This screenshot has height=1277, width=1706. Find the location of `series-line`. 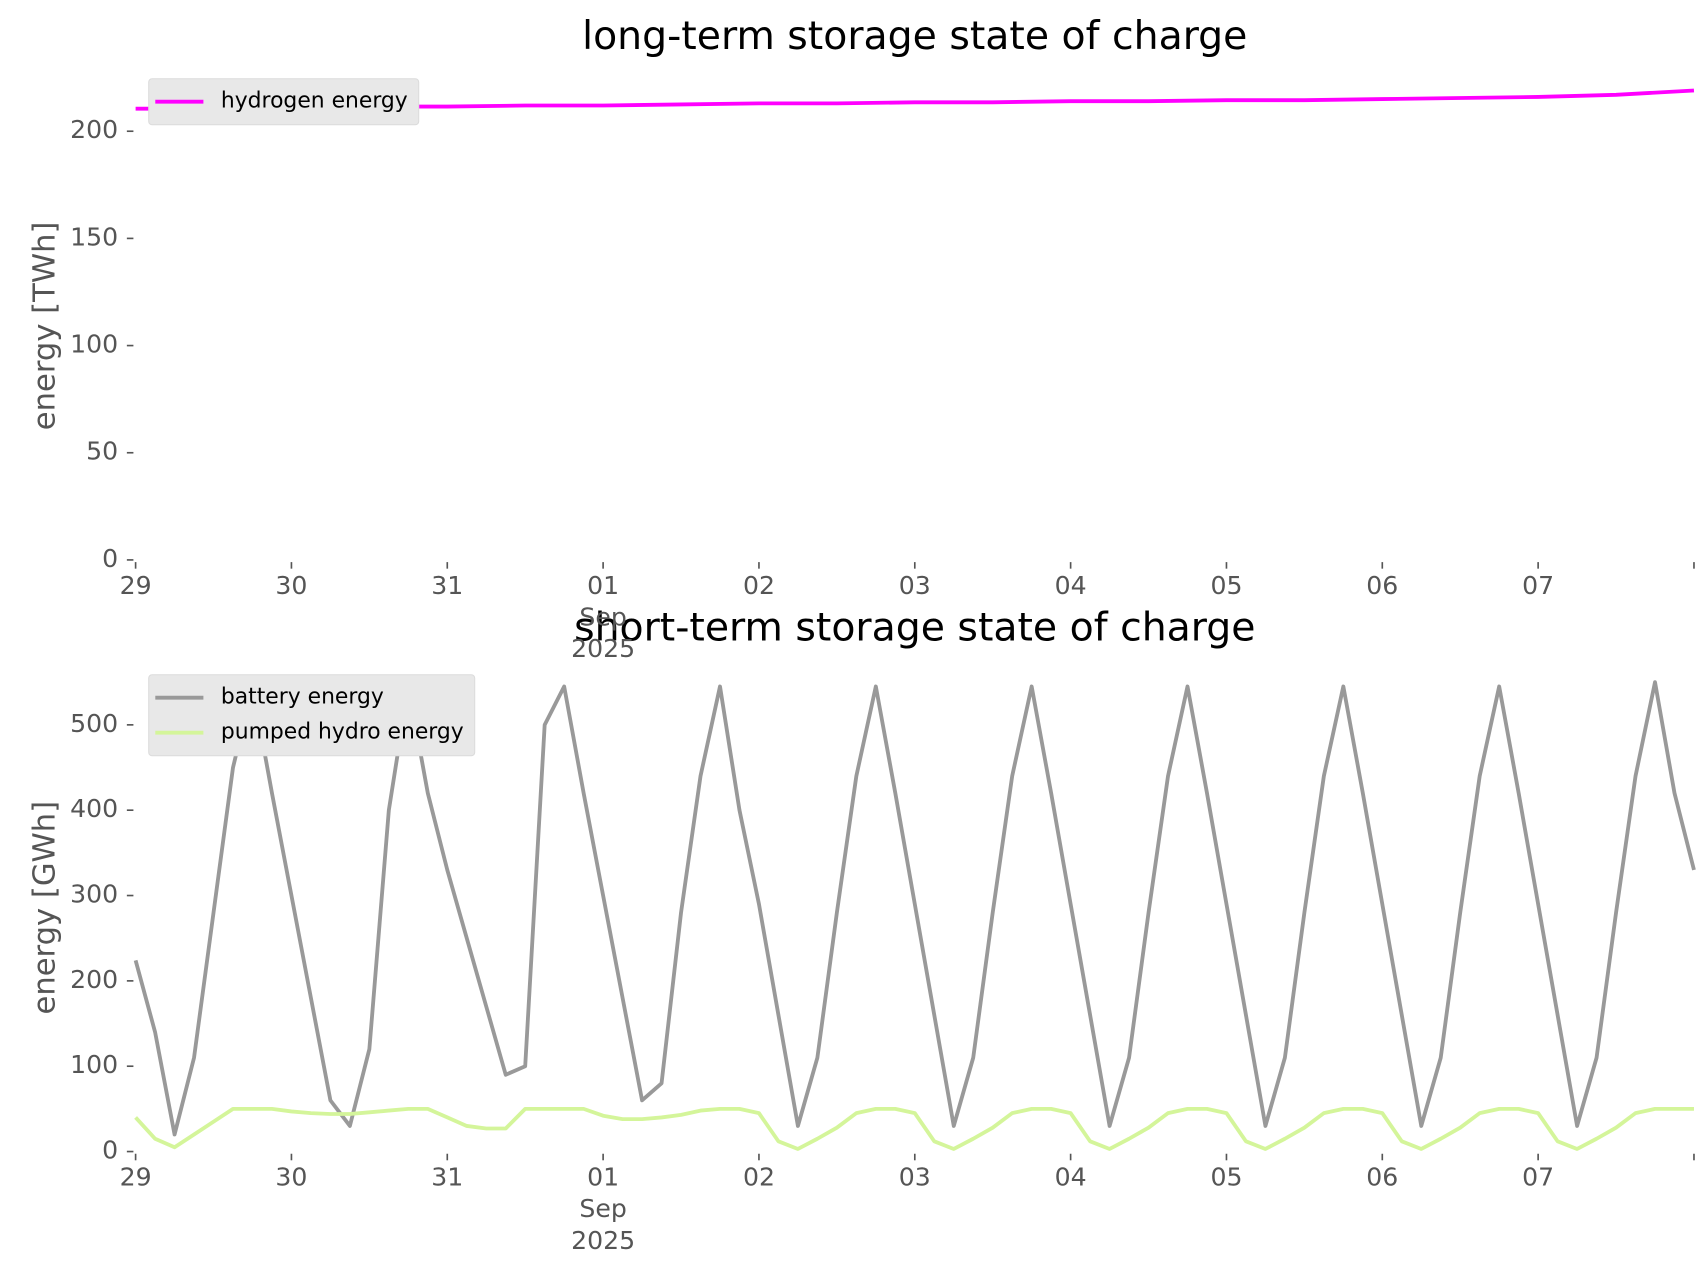

series-line is located at coordinates (914, 1128).